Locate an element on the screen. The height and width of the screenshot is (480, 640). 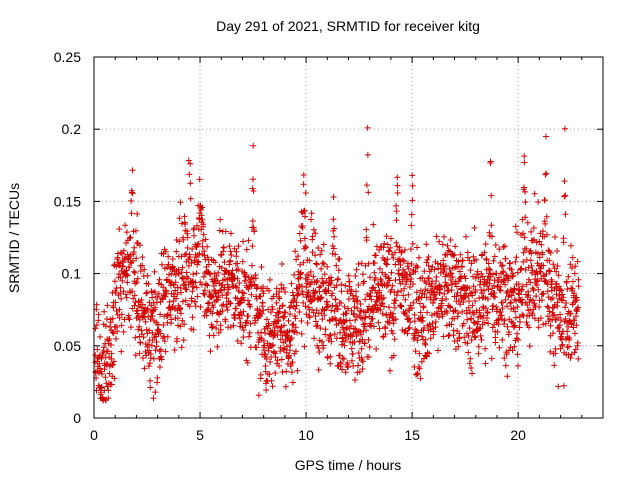
x-tick-label: 5 is located at coordinates (200, 435).